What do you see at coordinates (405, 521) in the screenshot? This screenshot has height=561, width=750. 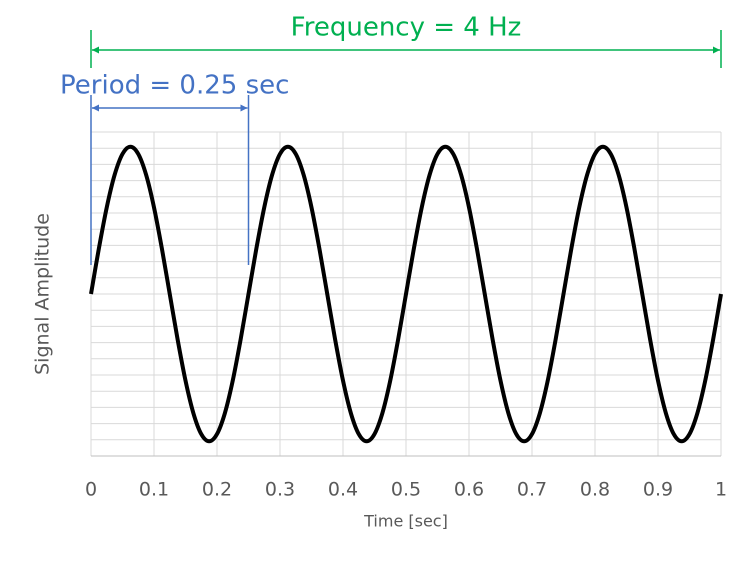 I see `x-axis-label: Time [sec]` at bounding box center [405, 521].